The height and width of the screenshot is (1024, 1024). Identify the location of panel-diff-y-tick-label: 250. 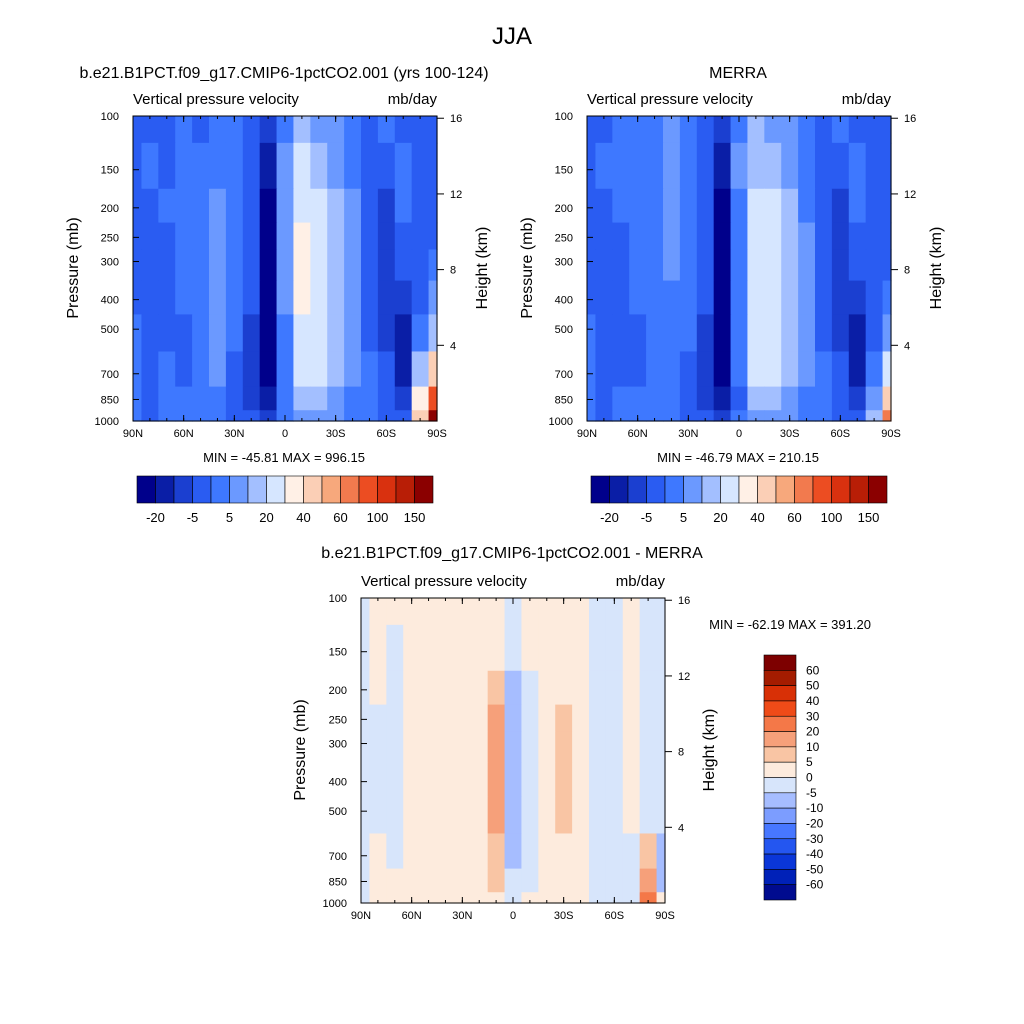
(338, 720).